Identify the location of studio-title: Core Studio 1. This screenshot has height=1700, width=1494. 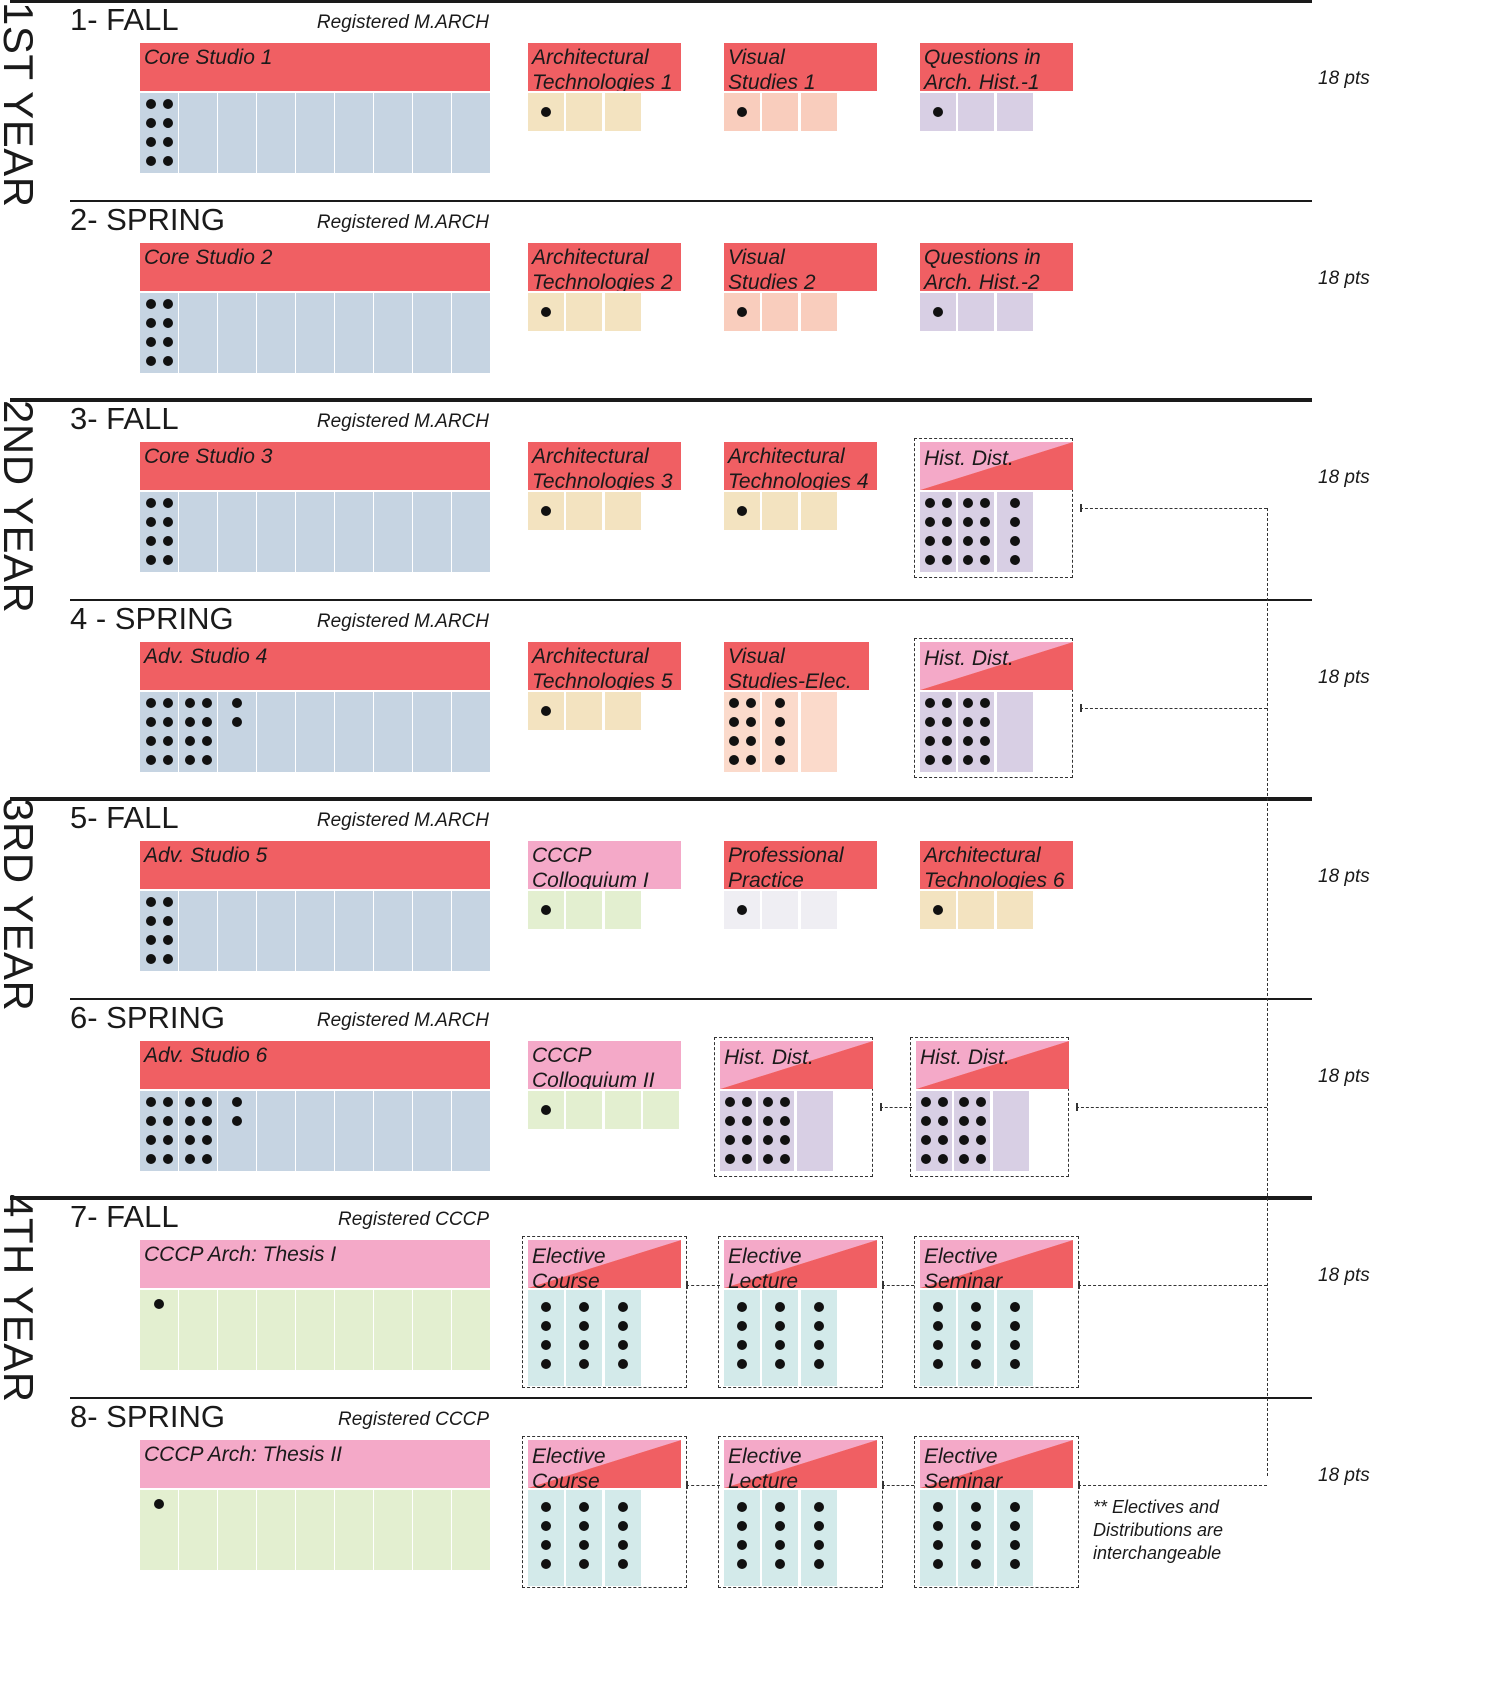
(315, 67).